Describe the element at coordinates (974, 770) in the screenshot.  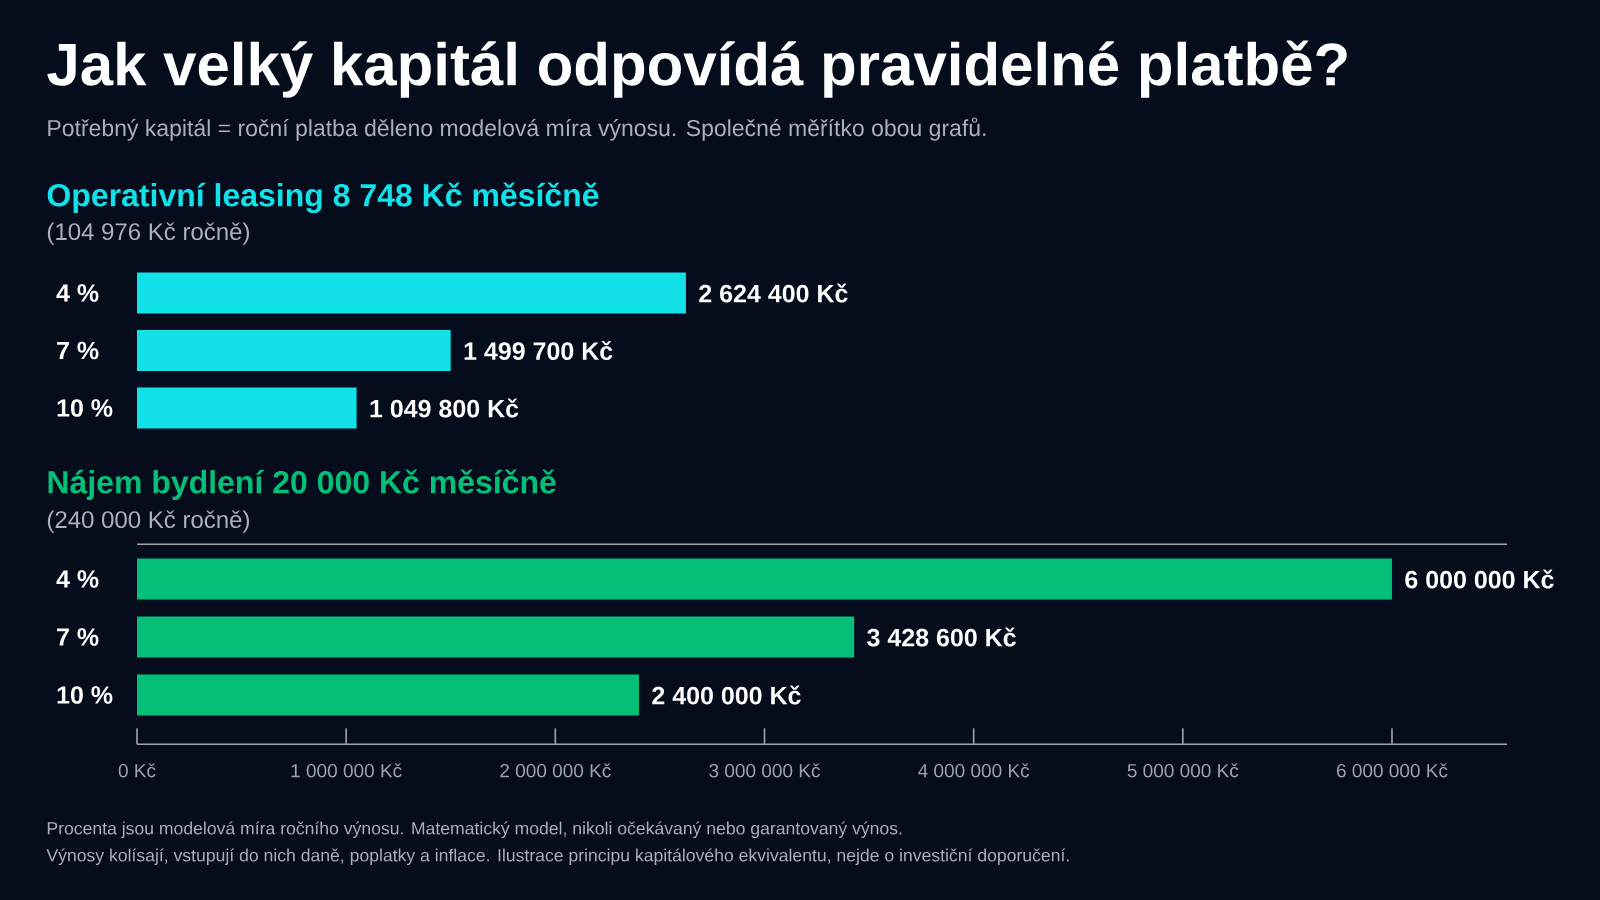
I see `x-tick-label: 4 000 000 Kč` at that location.